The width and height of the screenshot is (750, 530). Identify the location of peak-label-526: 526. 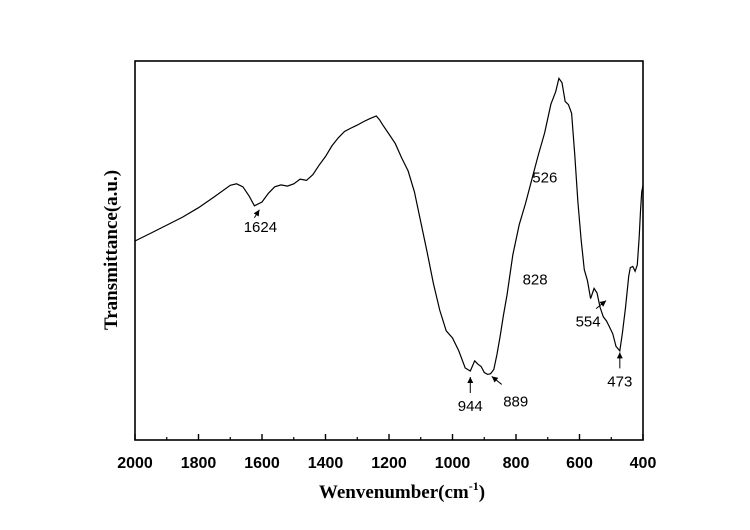
(544, 178).